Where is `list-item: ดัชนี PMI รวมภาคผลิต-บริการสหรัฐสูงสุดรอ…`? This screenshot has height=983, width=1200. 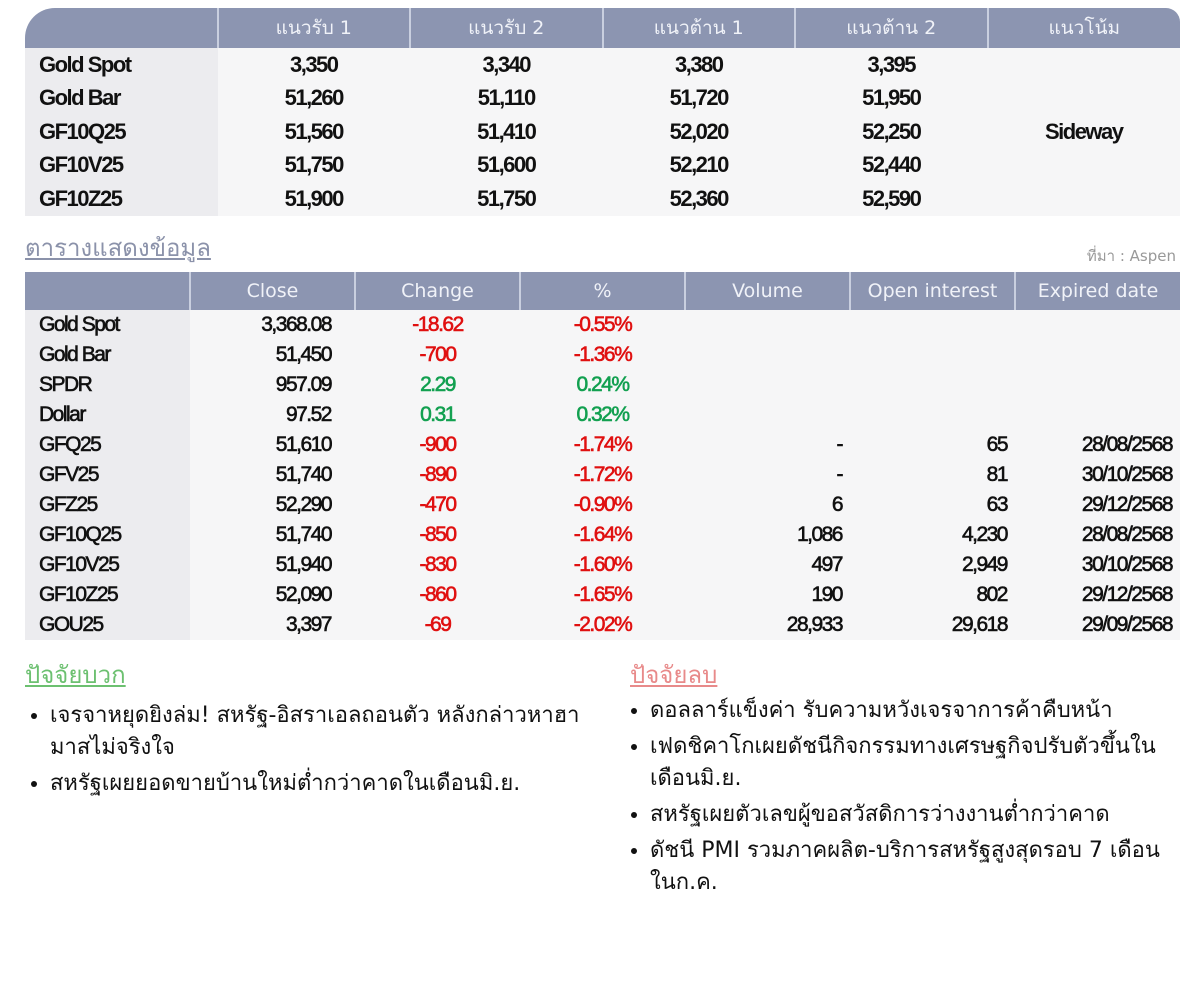 list-item: ดัชนี PMI รวมภาคผลิต-บริการสหรัฐสูงสุดรอ… is located at coordinates (910, 867).